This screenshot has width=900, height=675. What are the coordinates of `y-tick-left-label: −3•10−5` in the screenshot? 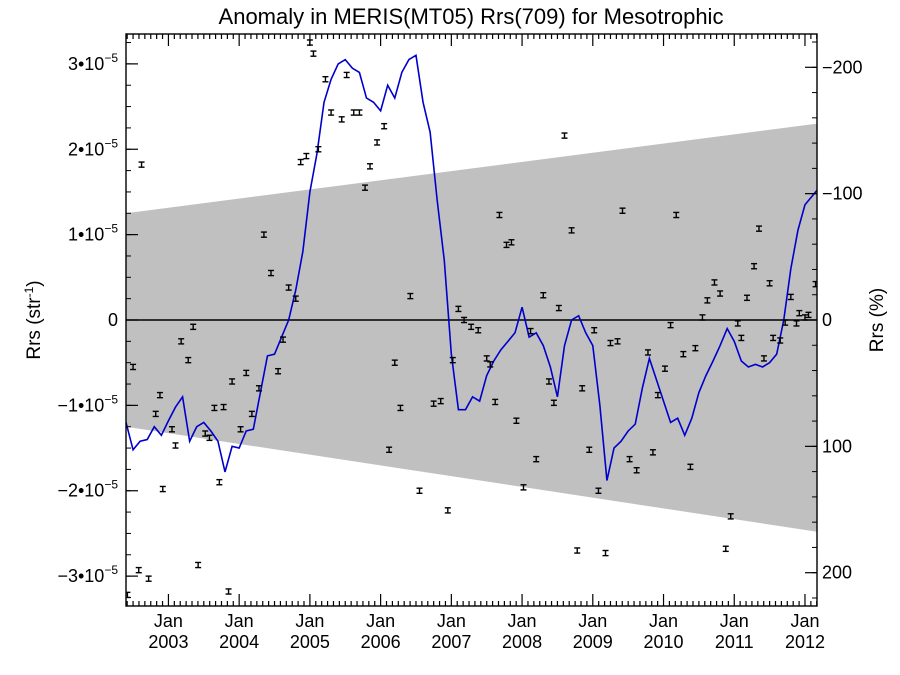 It's located at (87, 574).